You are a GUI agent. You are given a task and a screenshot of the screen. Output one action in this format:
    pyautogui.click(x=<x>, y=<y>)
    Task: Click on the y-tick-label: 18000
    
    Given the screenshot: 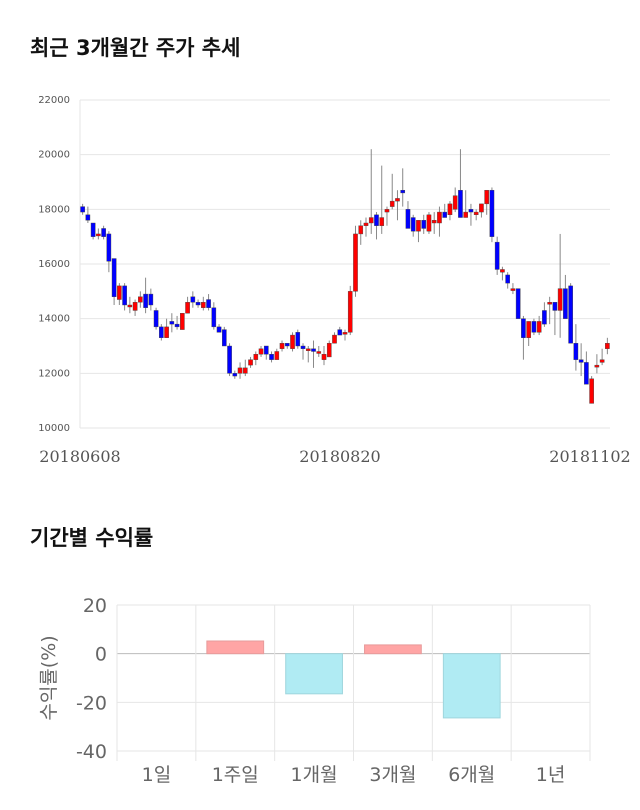 What is the action you would take?
    pyautogui.click(x=54, y=209)
    